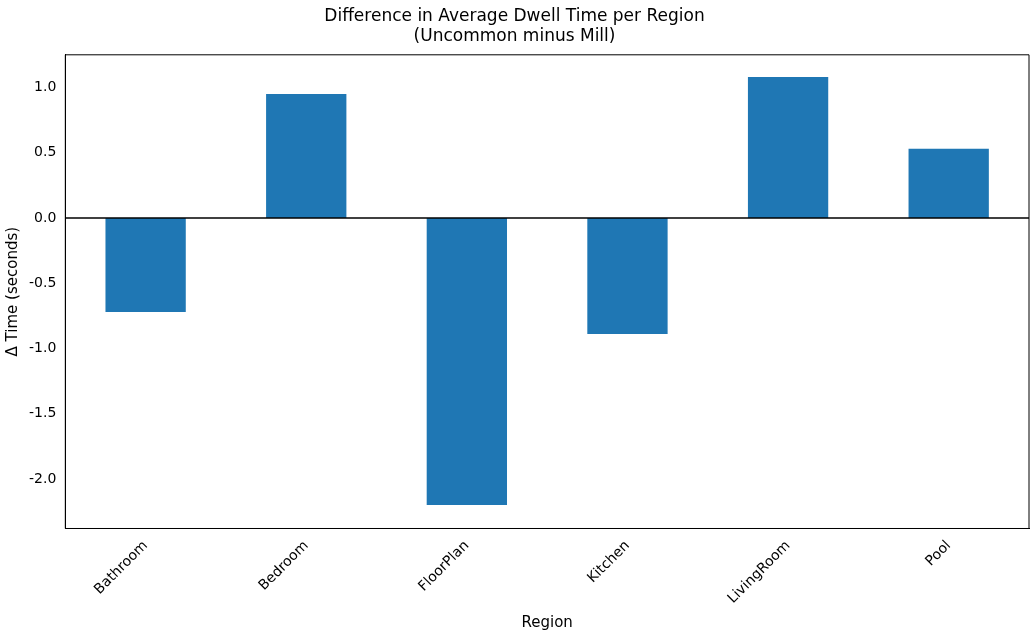 The height and width of the screenshot is (636, 1031). What do you see at coordinates (514, 25) in the screenshot?
I see `chart-title: Difference in Average Dwell Time per Region (Uncommon minus Mill)` at bounding box center [514, 25].